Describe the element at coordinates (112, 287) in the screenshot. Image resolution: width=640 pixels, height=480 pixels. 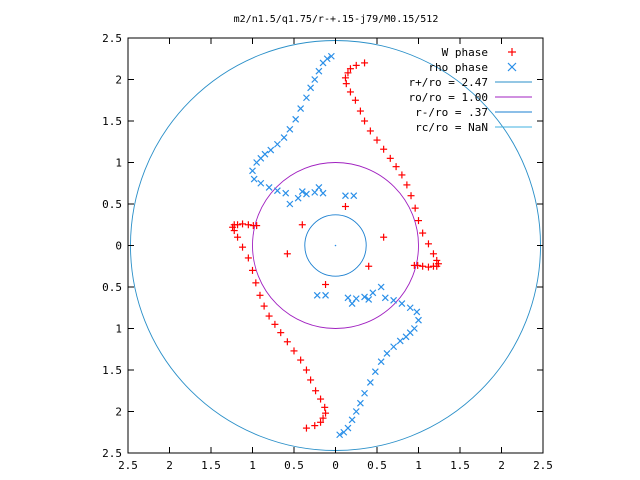
I see `y-tick-label: 0.5` at that location.